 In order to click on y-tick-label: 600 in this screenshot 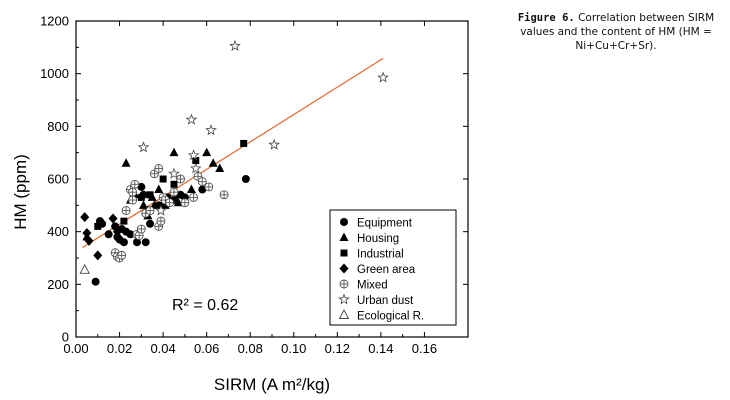, I will do `click(58, 179)`.